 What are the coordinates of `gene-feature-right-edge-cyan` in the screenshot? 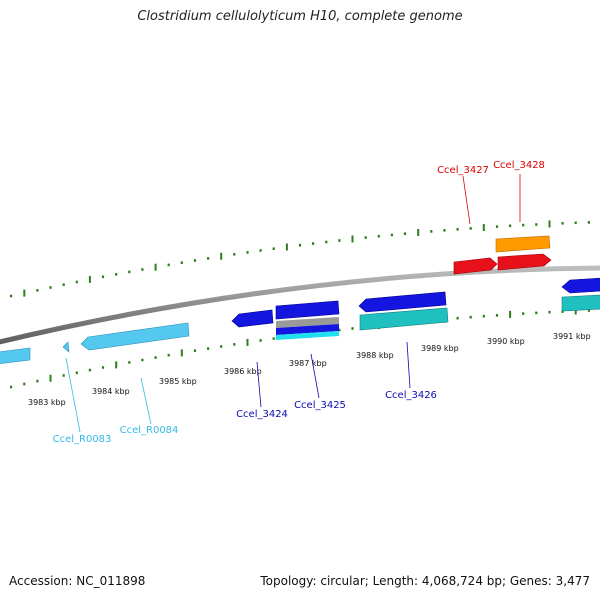 It's located at (580, 303).